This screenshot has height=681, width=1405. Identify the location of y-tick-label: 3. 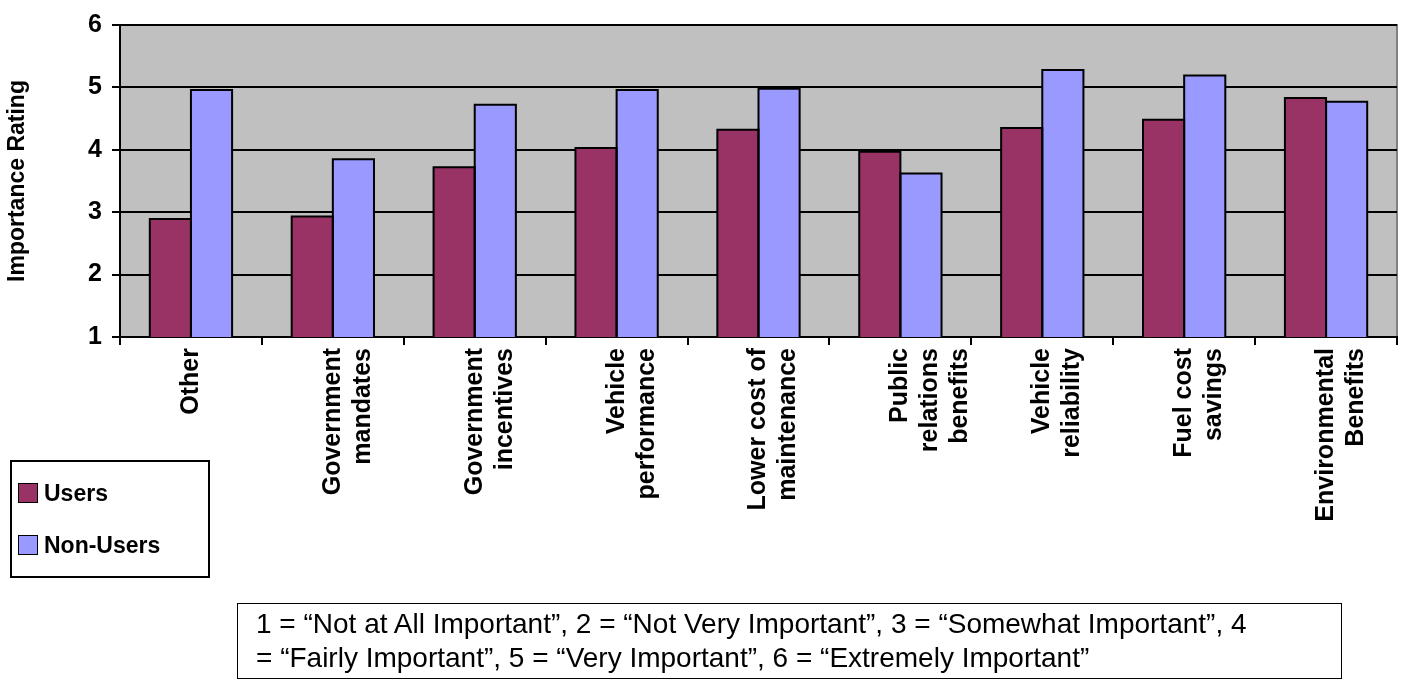
(95, 210).